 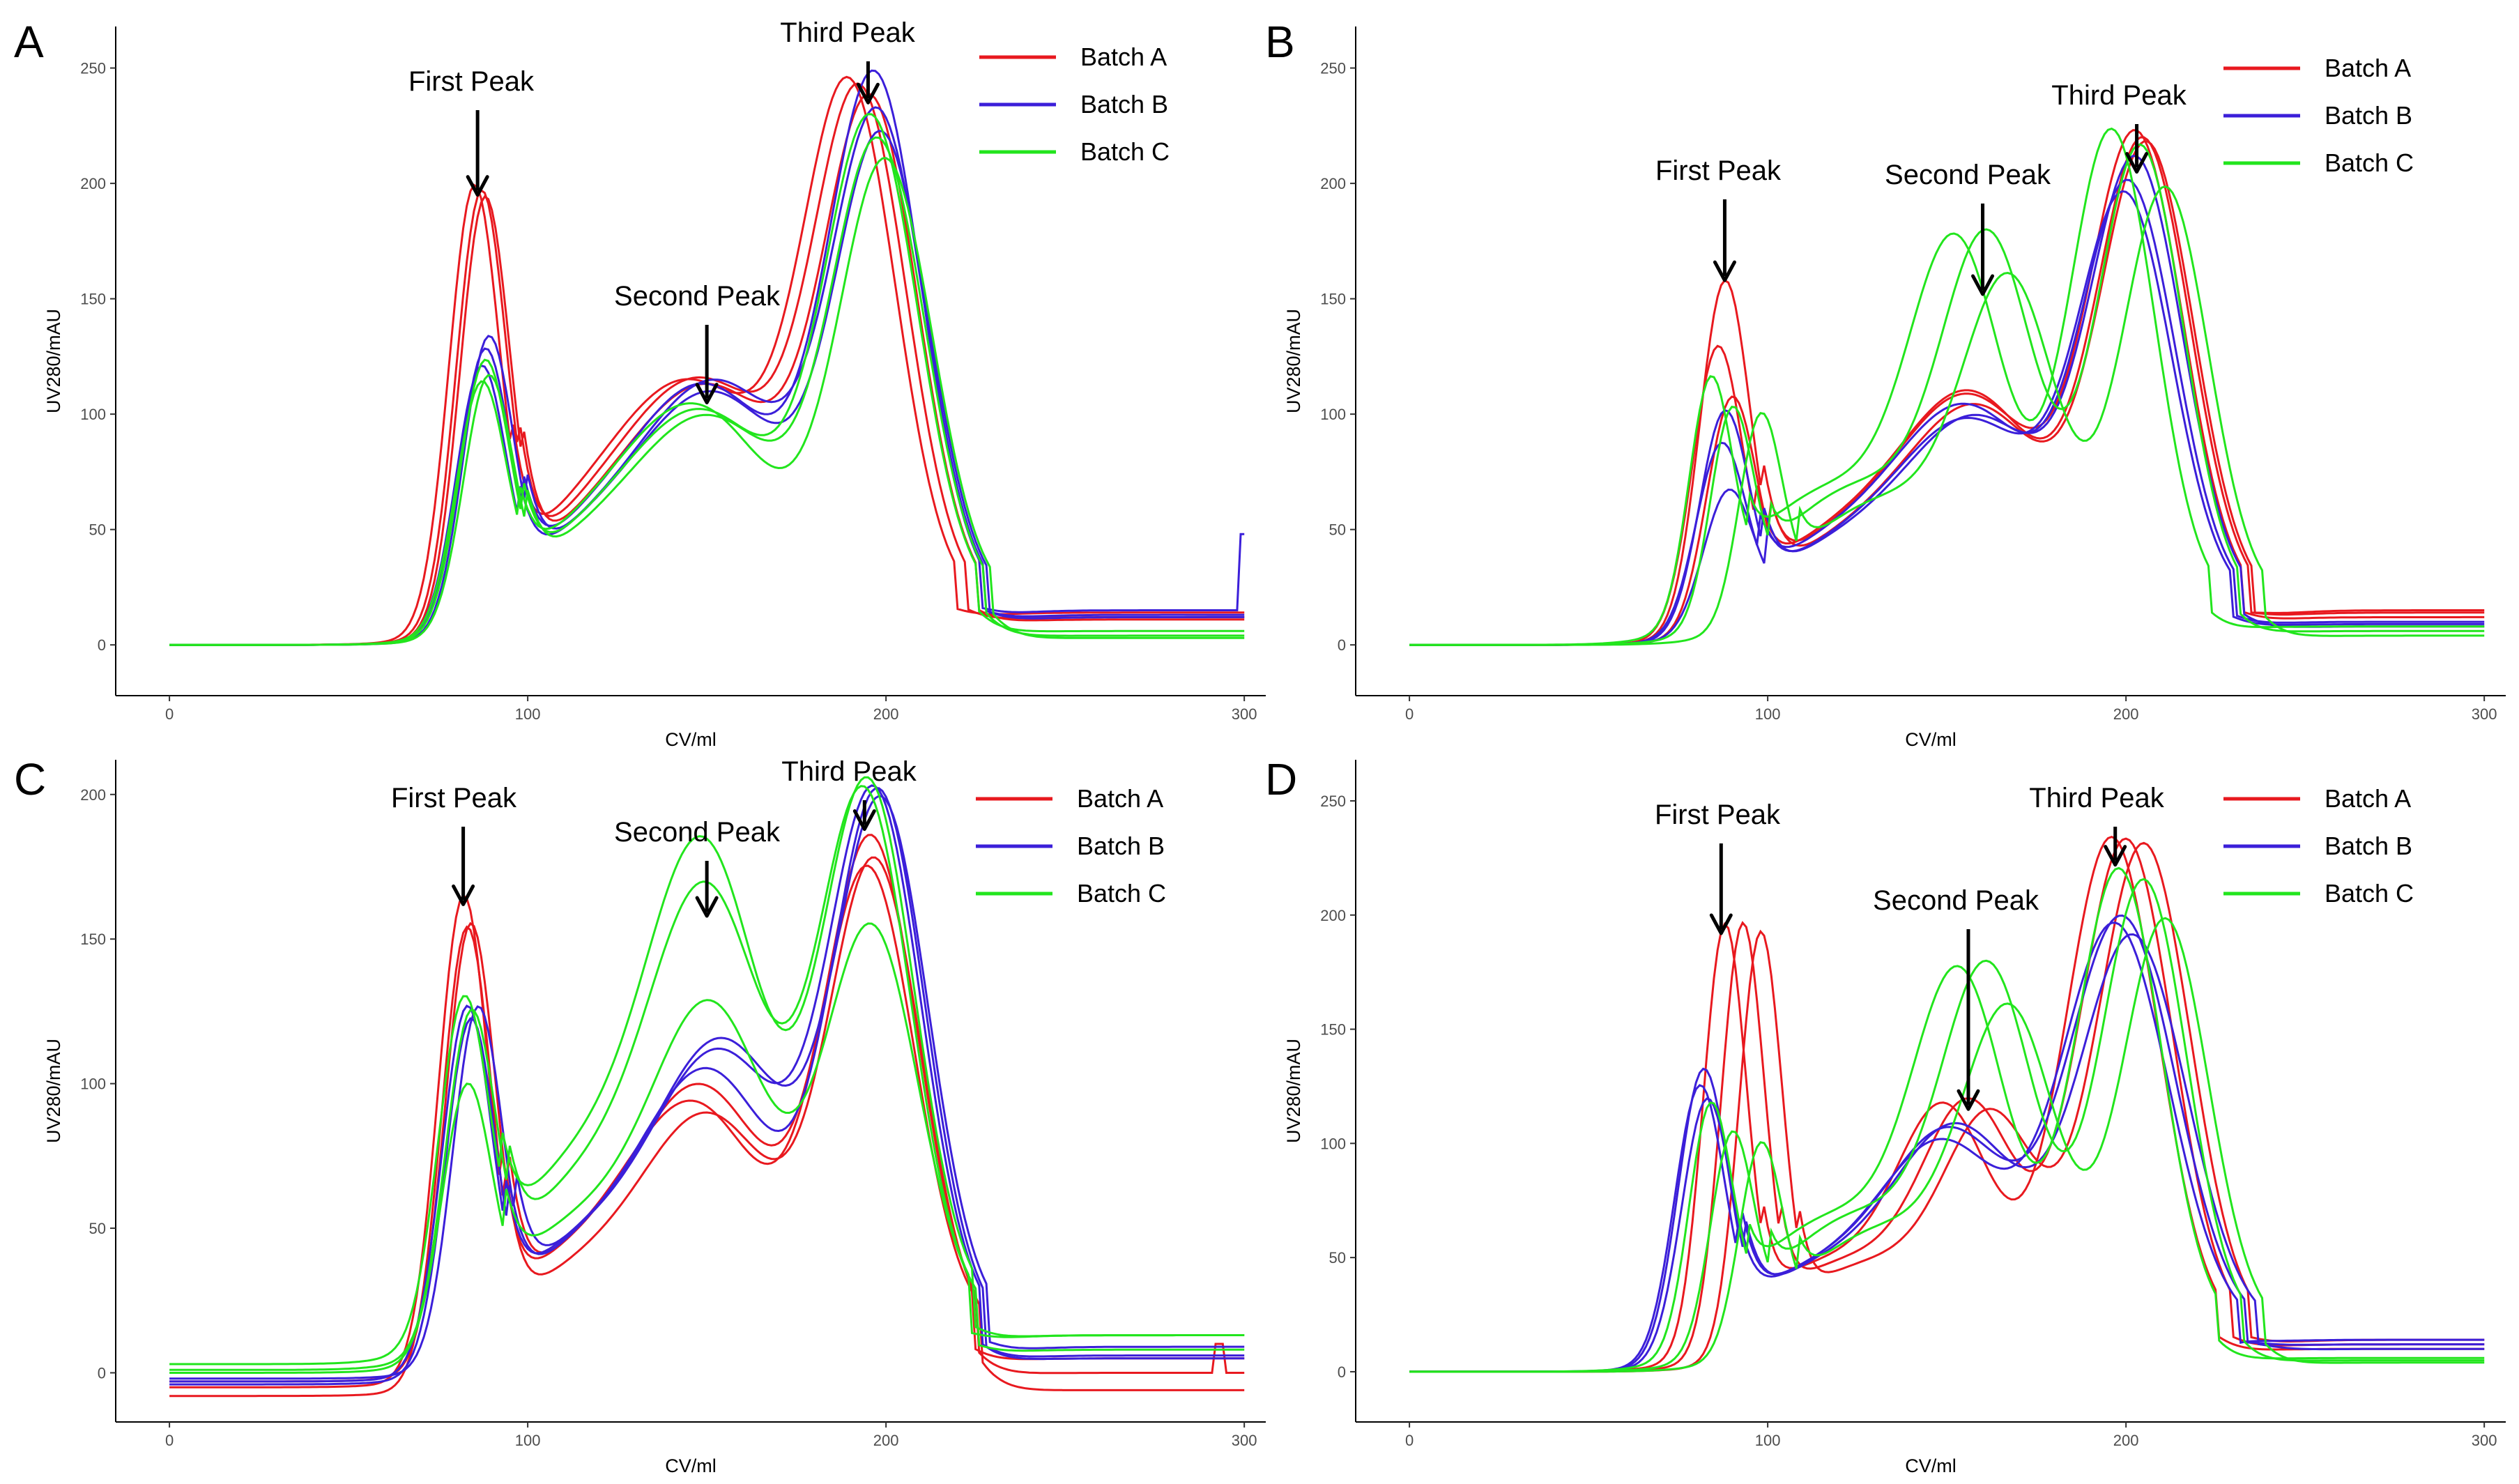 I want to click on panel-letter: C, so click(x=30, y=779).